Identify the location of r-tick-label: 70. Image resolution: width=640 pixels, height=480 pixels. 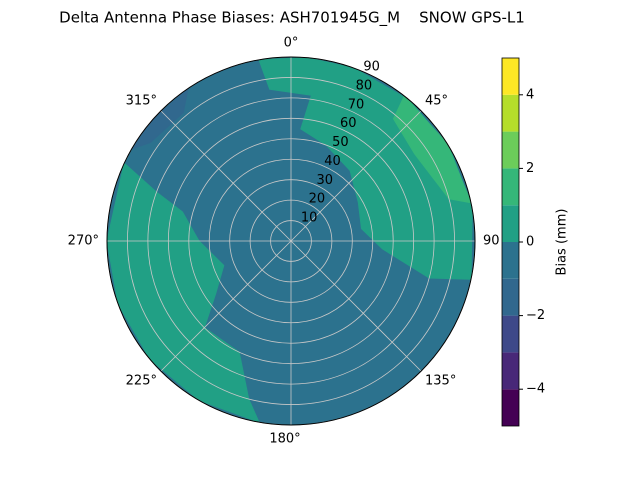
(356, 104).